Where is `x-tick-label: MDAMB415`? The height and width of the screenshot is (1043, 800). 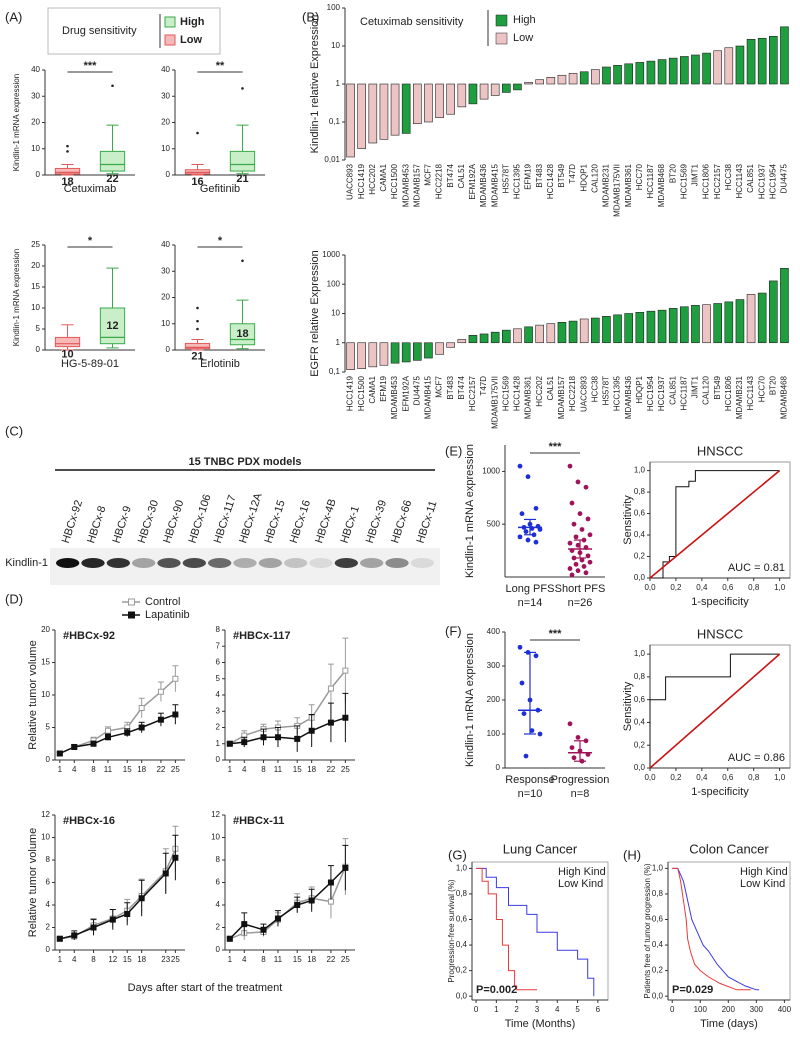
x-tick-label: MDAMB415 is located at coordinates (494, 185).